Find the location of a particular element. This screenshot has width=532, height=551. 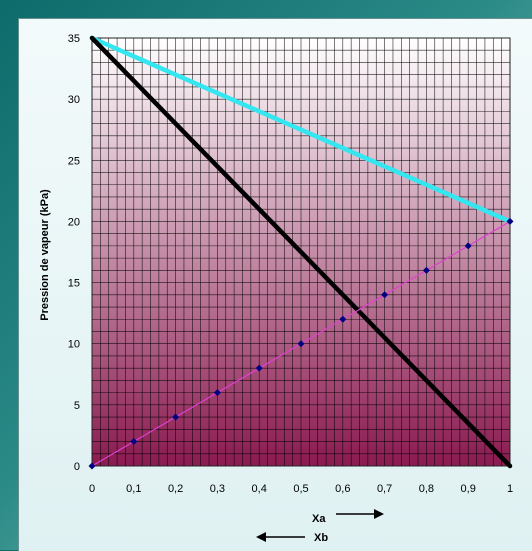

y-tick-label: 15 is located at coordinates (74, 284).